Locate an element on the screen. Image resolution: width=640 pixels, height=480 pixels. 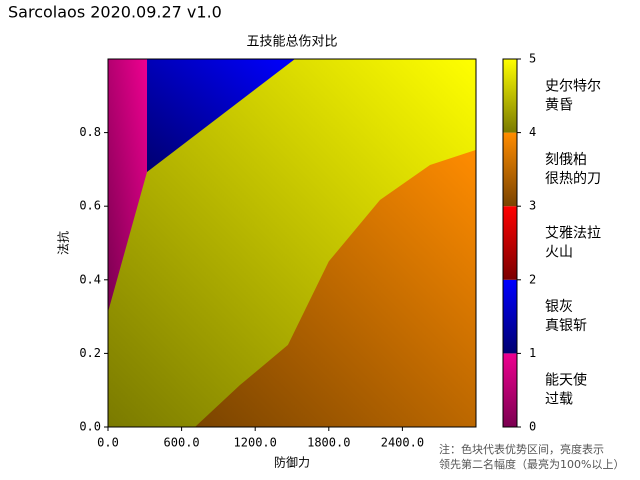
legend-label: 真银斩 is located at coordinates (566, 326).